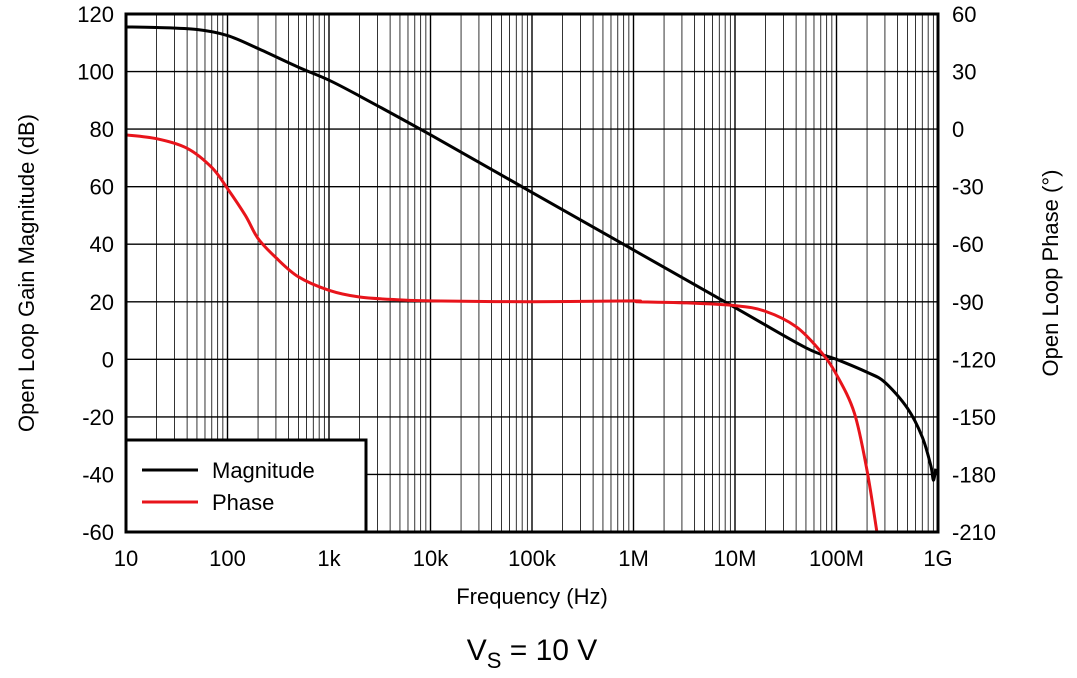 Image resolution: width=1077 pixels, height=678 pixels. What do you see at coordinates (964, 14) in the screenshot?
I see `right-y-tick-label: 60` at bounding box center [964, 14].